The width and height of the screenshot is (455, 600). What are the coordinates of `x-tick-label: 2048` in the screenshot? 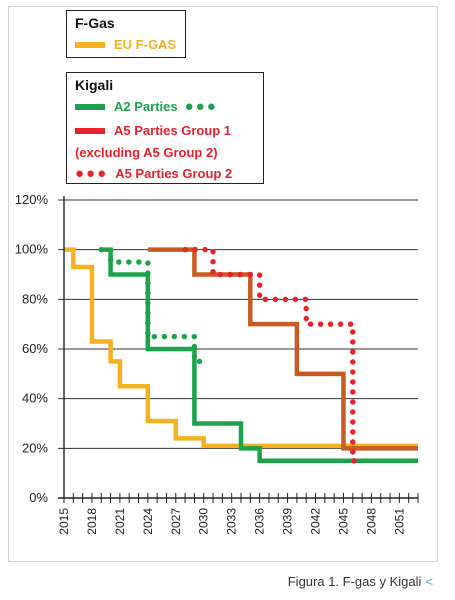 It's located at (371, 521).